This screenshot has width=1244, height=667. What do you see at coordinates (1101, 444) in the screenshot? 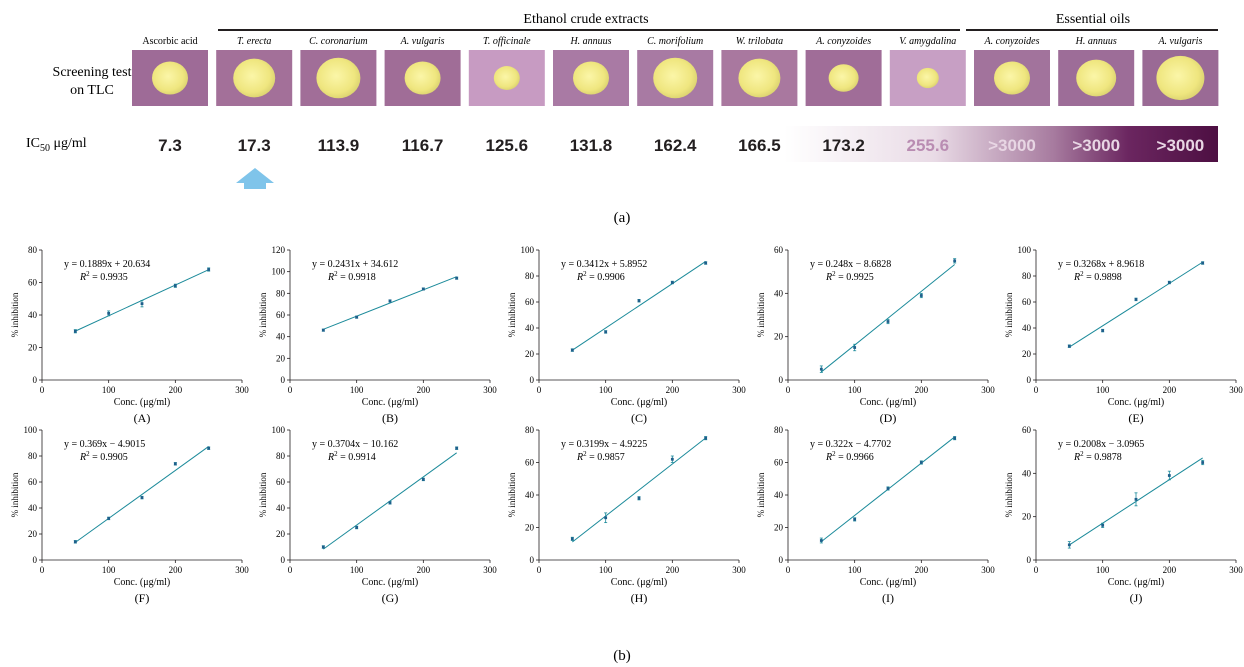
I see `regression-equation: y = 0.2008x − 3.0965` at bounding box center [1101, 444].